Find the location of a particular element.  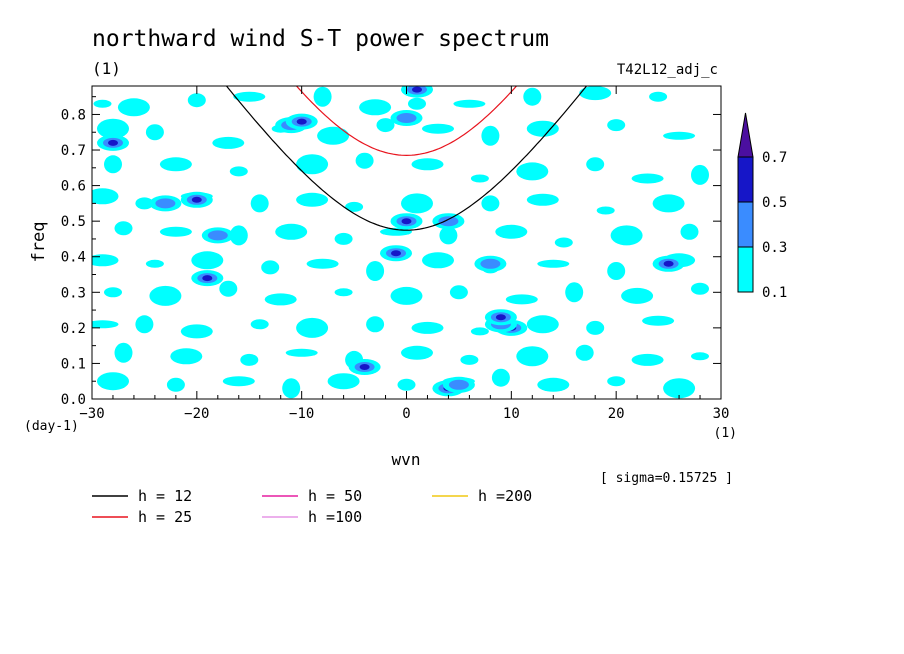

chart-title: northward wind S-T power spectrum is located at coordinates (320, 39).